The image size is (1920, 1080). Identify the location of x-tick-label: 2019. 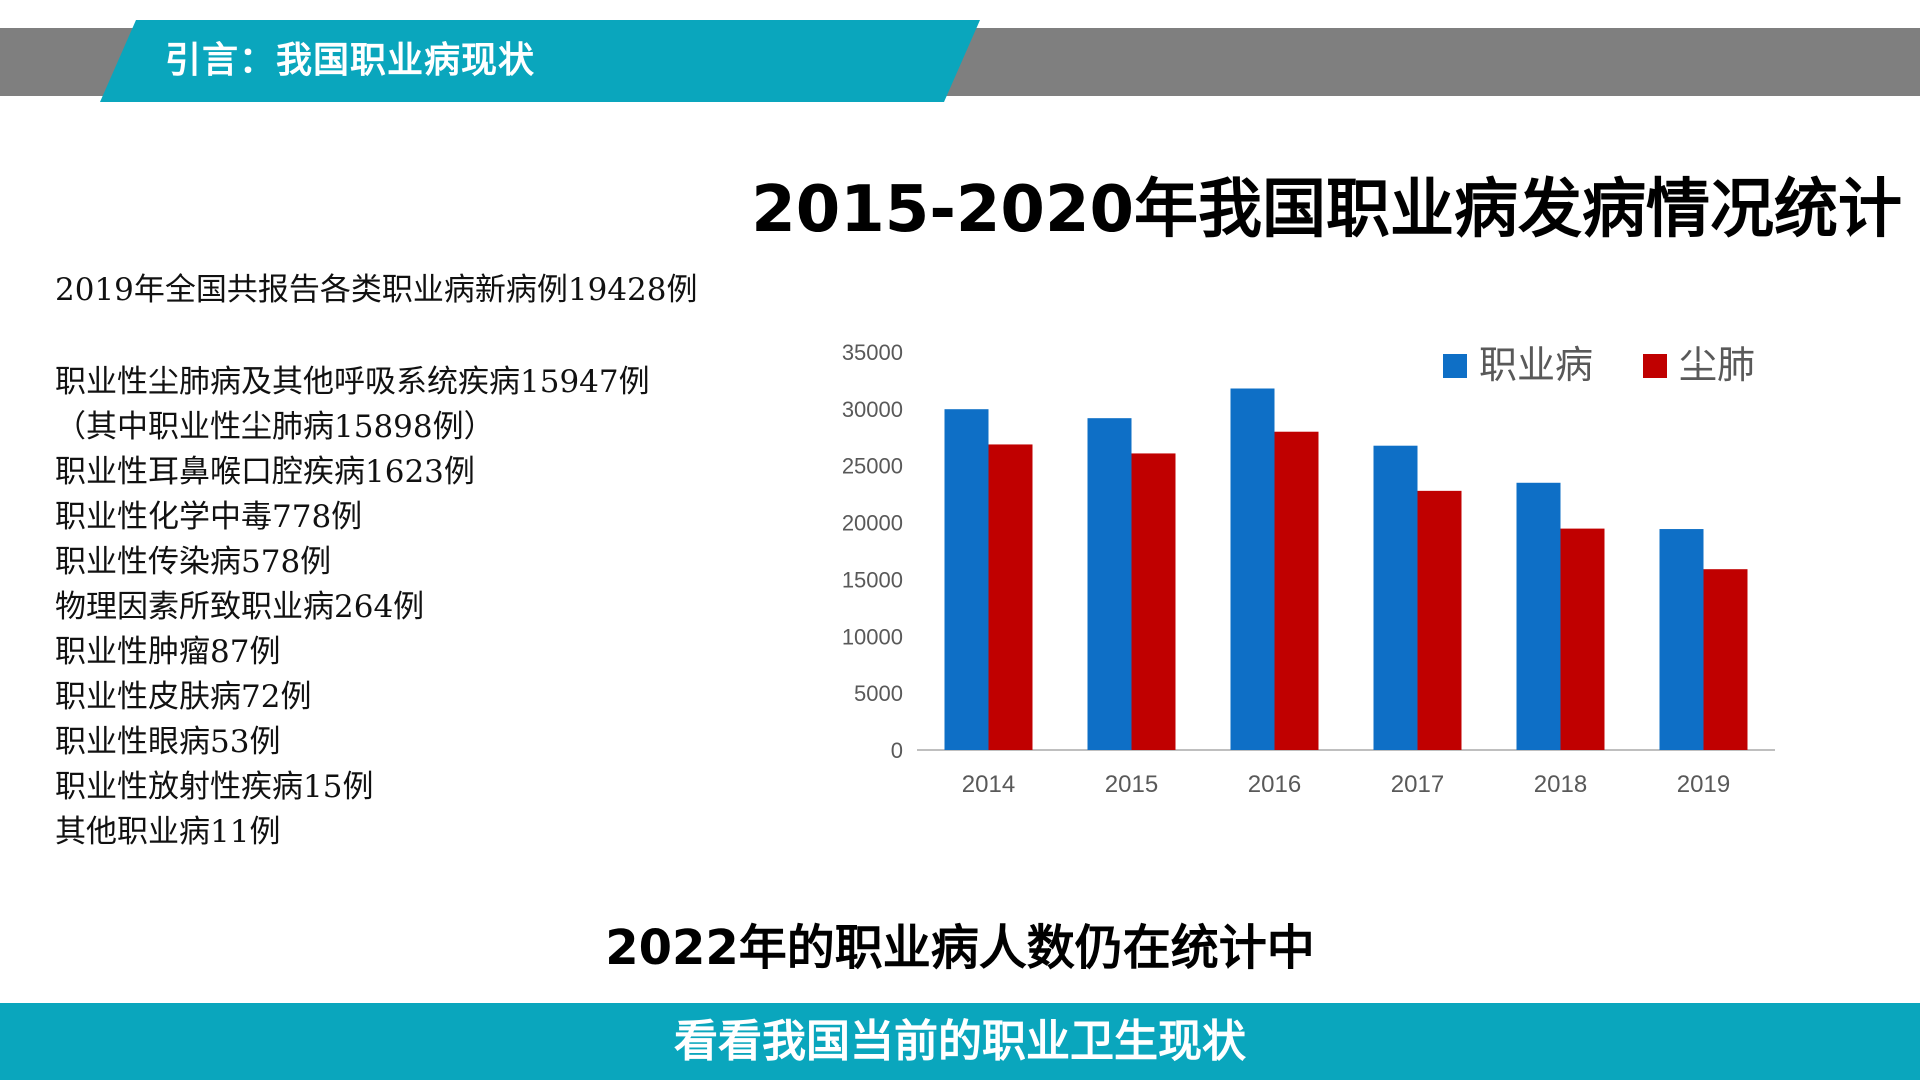
(1703, 784).